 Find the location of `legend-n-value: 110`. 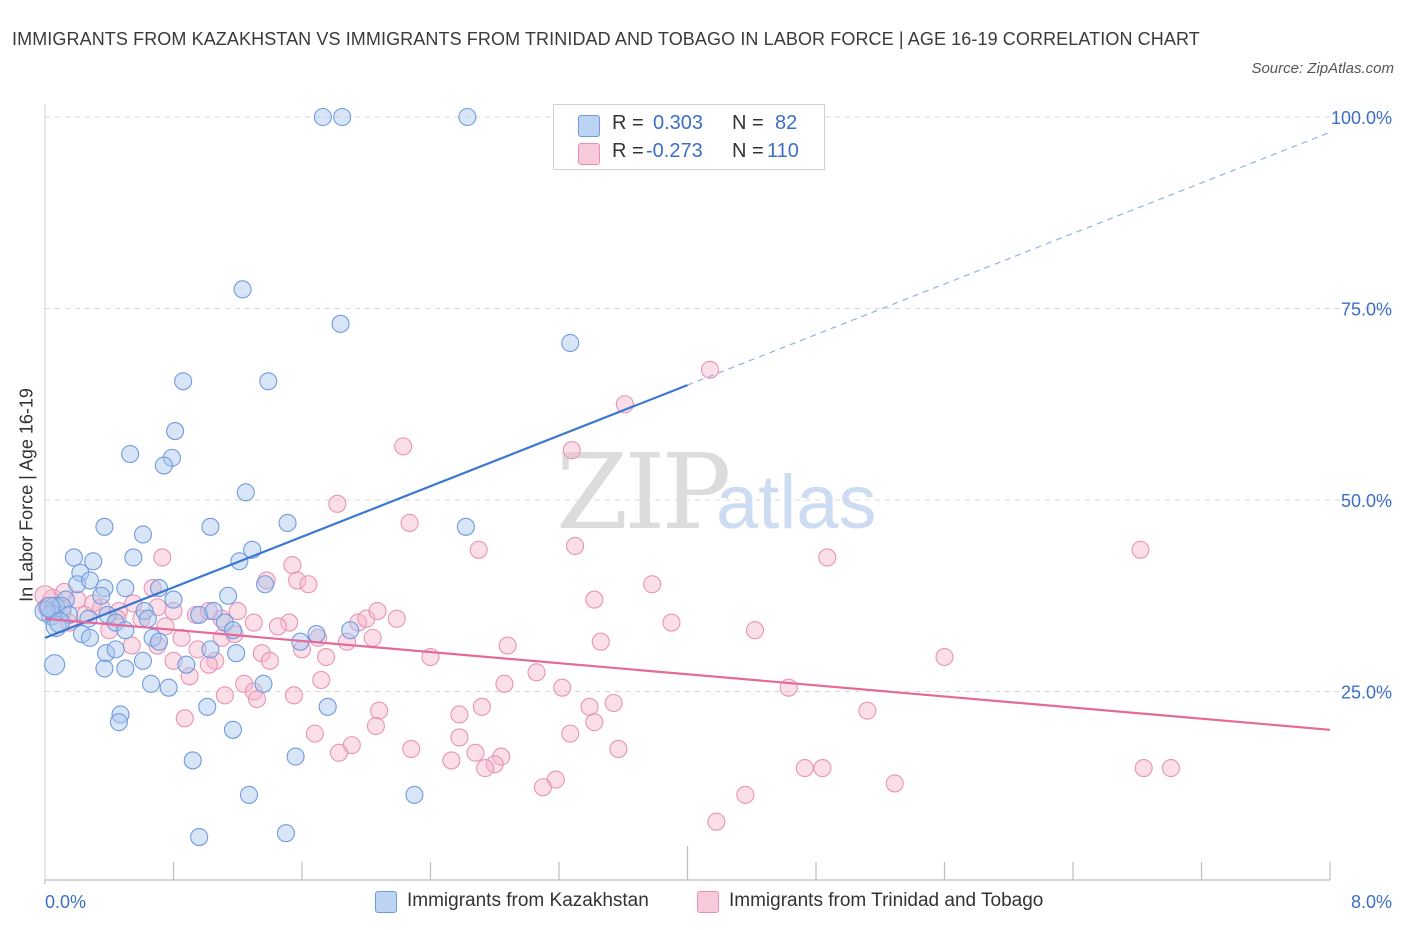

legend-n-value: 110 is located at coordinates (783, 151).